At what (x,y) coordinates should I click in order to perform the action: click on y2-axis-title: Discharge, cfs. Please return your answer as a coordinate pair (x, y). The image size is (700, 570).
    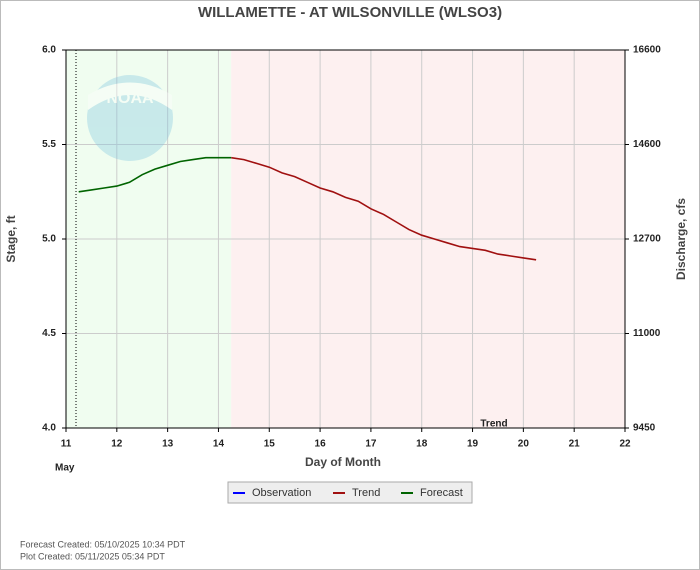
    Looking at the image, I should click on (681, 239).